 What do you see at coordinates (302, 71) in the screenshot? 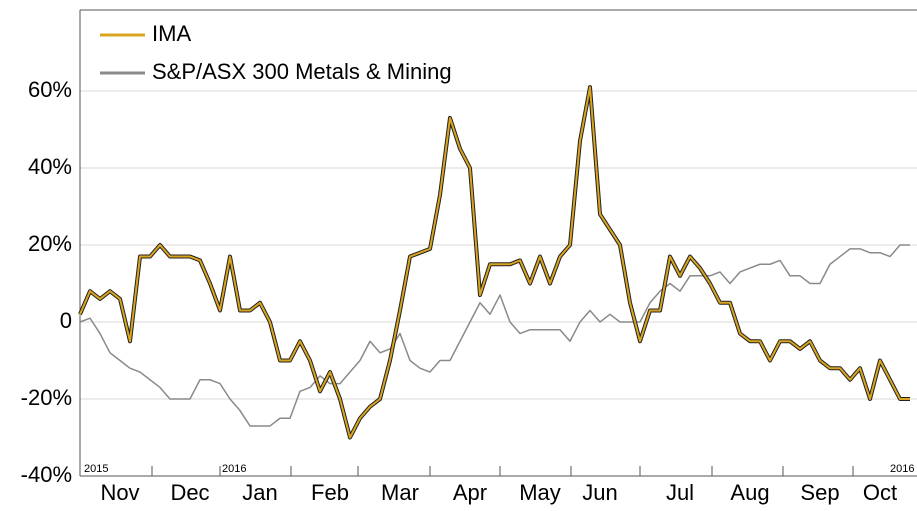
I see `legend-label: S&P/ASX 300 Metals & Mining` at bounding box center [302, 71].